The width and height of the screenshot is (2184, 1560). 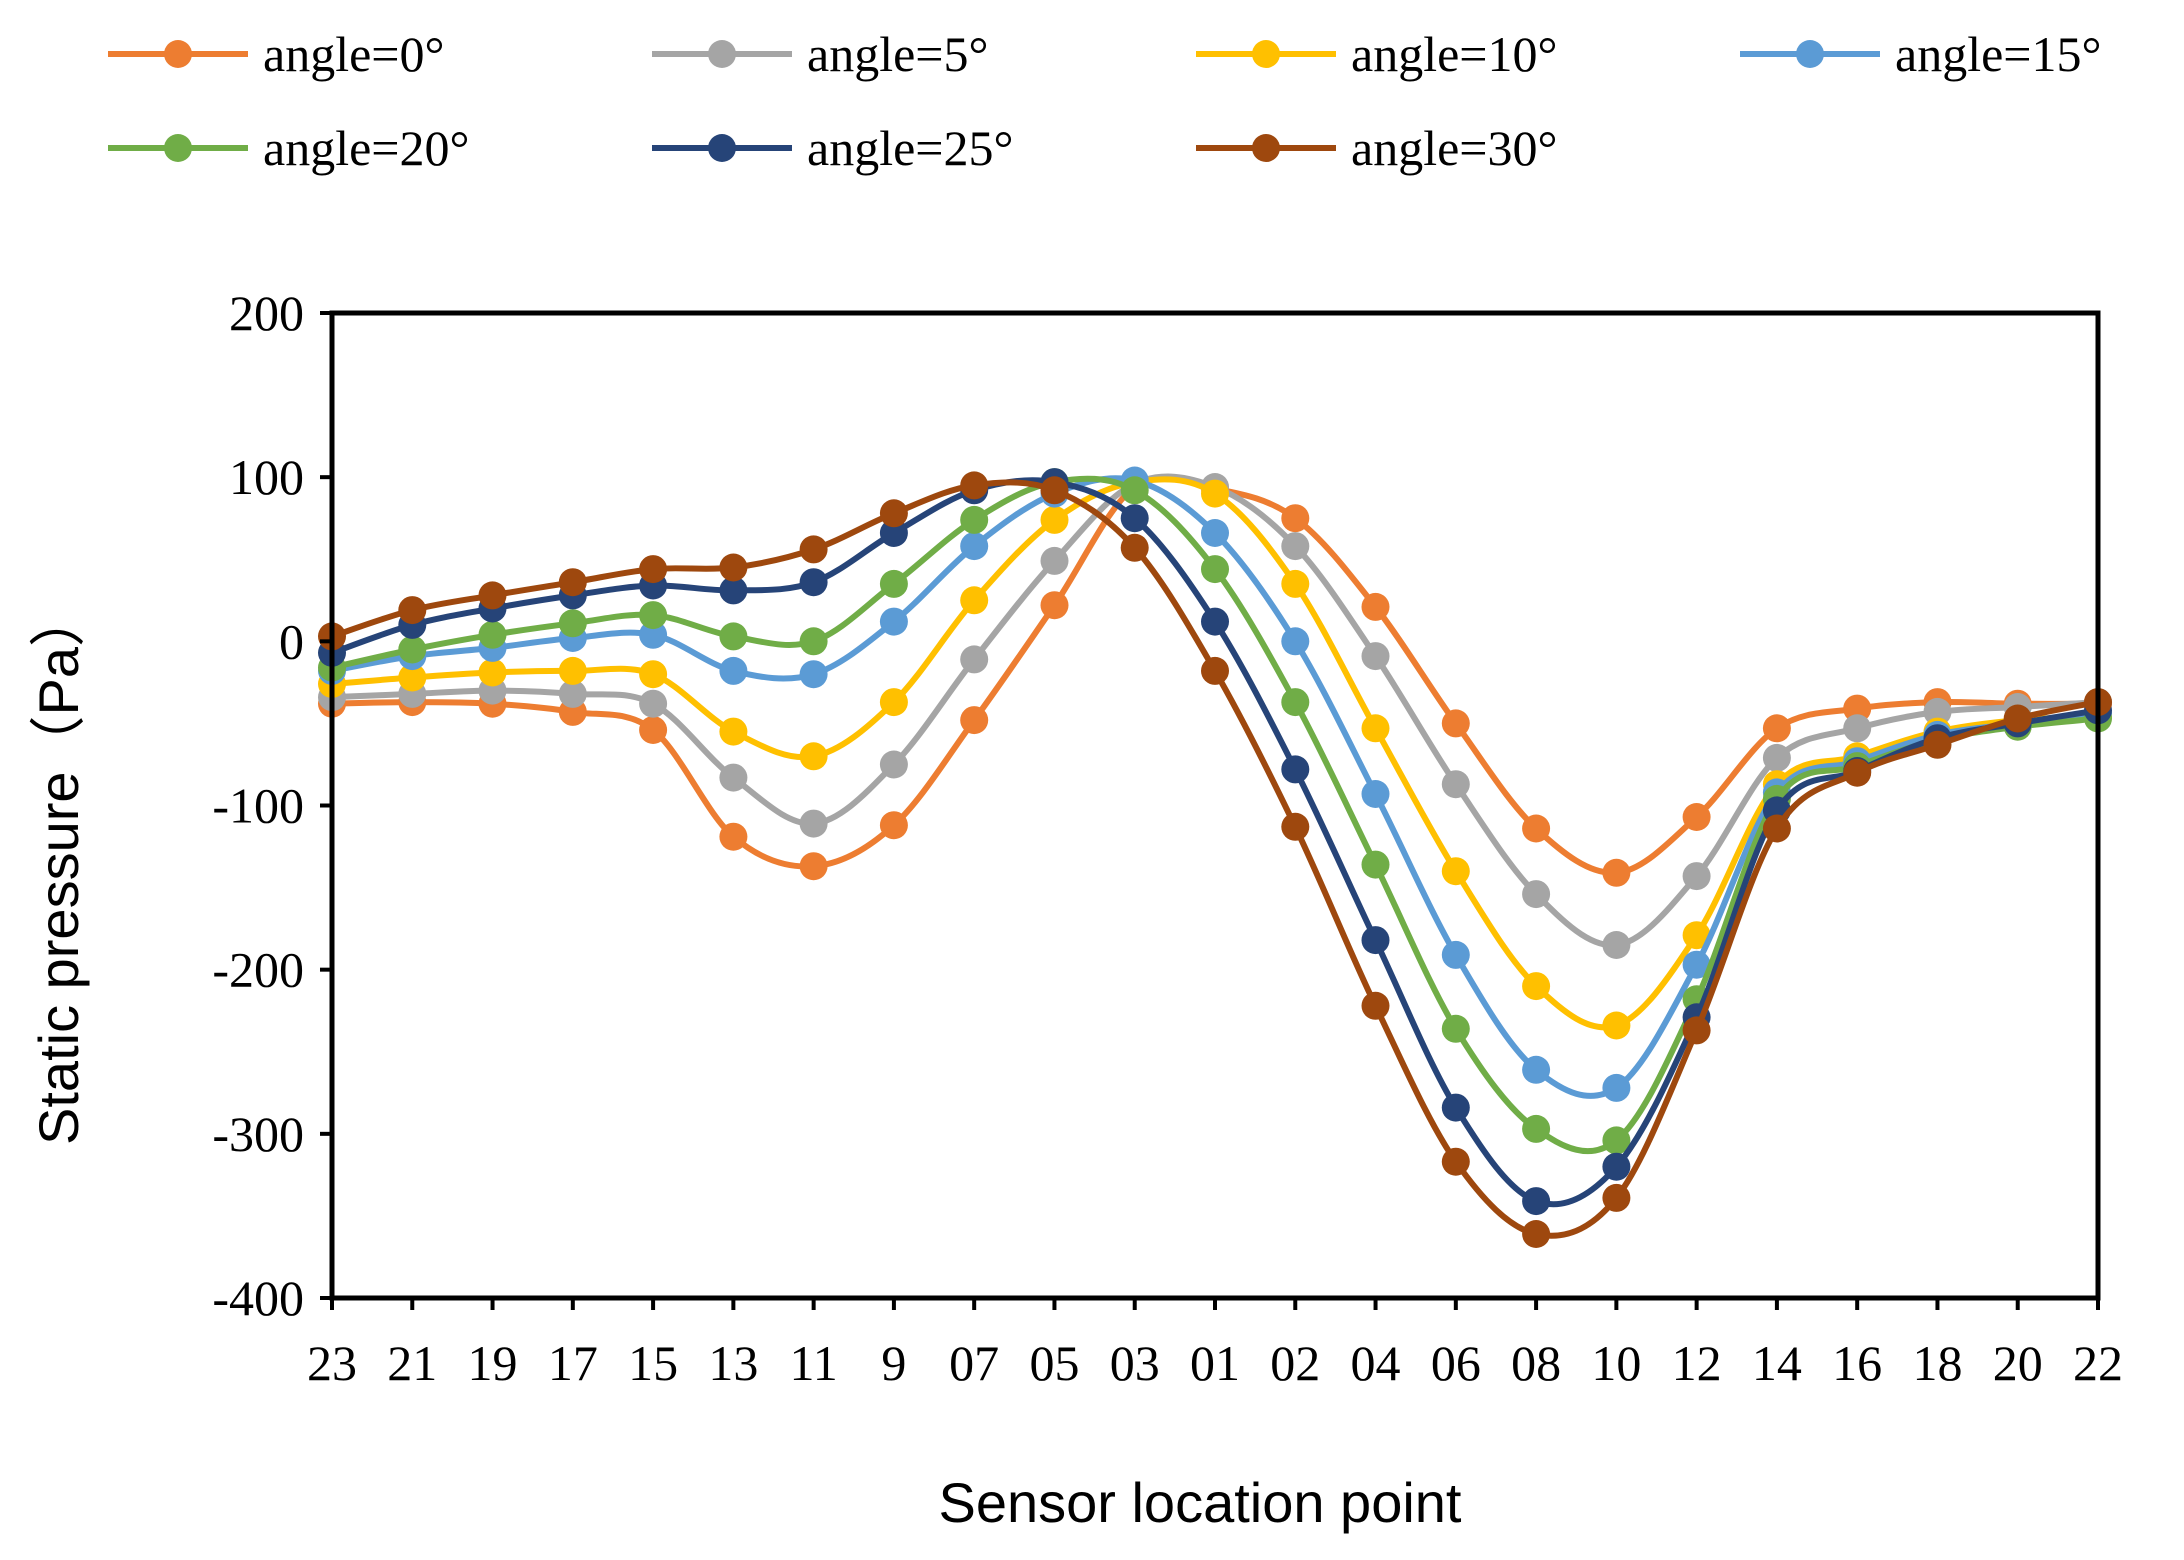 What do you see at coordinates (258, 970) in the screenshot?
I see `y-tick-label: -200` at bounding box center [258, 970].